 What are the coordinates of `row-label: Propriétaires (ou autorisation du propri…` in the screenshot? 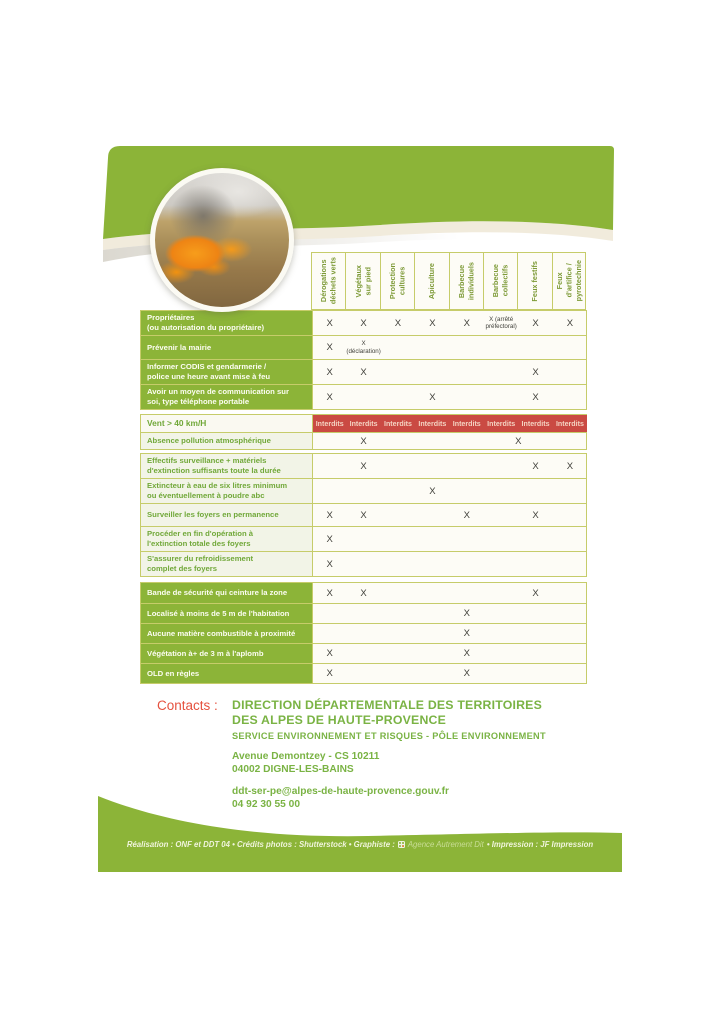 It's located at (226, 323).